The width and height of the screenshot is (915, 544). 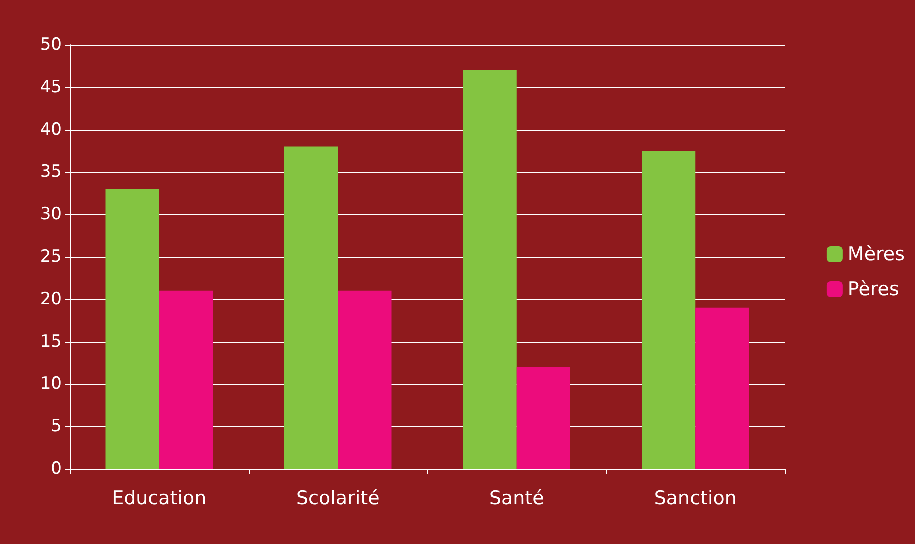 I want to click on x-tick-label: Scolarité, so click(x=338, y=499).